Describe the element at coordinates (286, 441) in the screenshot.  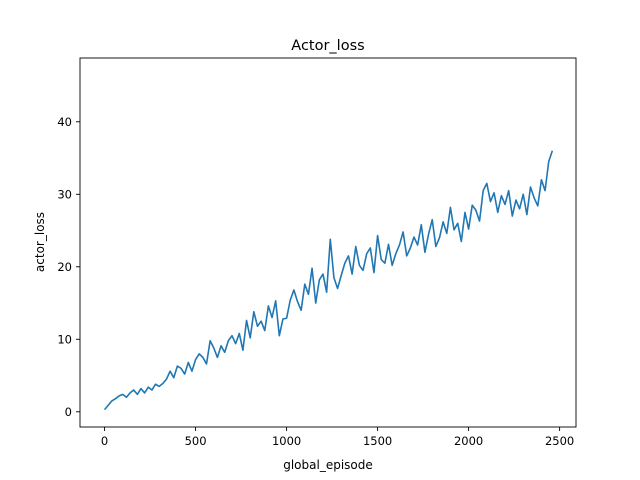
I see `x-tick-label: 1000` at that location.